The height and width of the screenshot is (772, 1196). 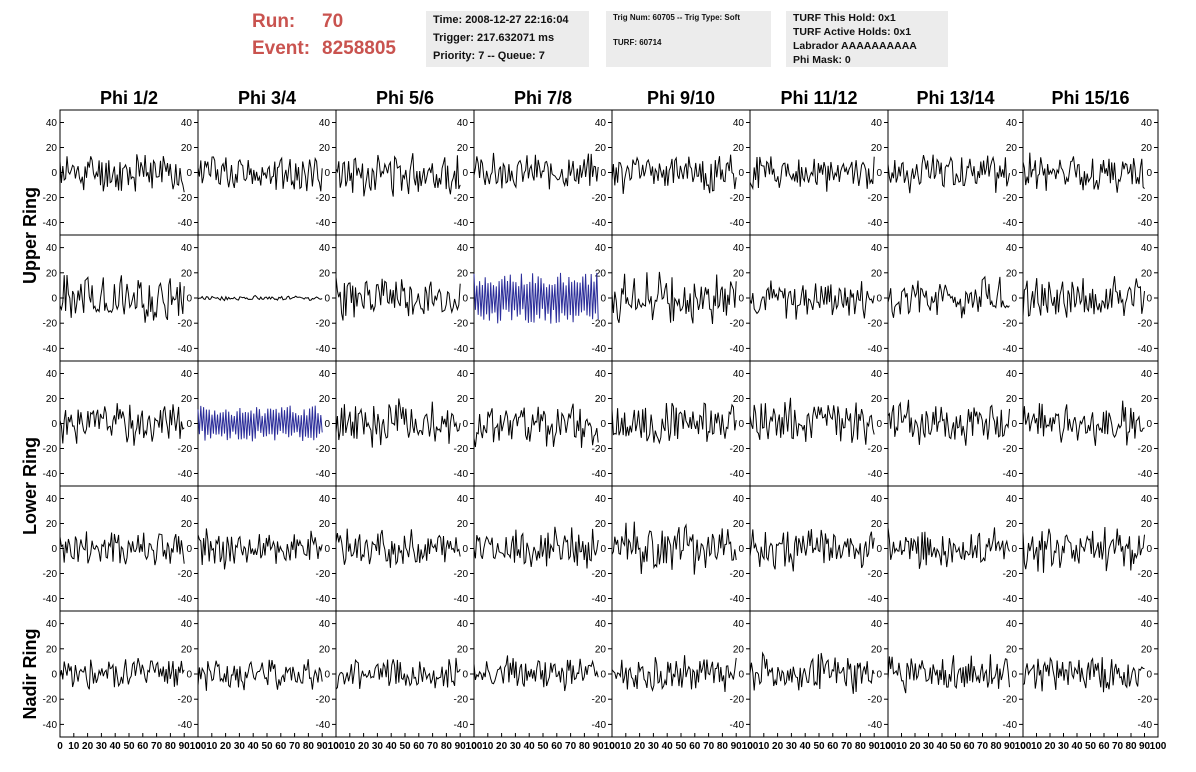 I want to click on x-tick-label: 100, so click(x=1023, y=746).